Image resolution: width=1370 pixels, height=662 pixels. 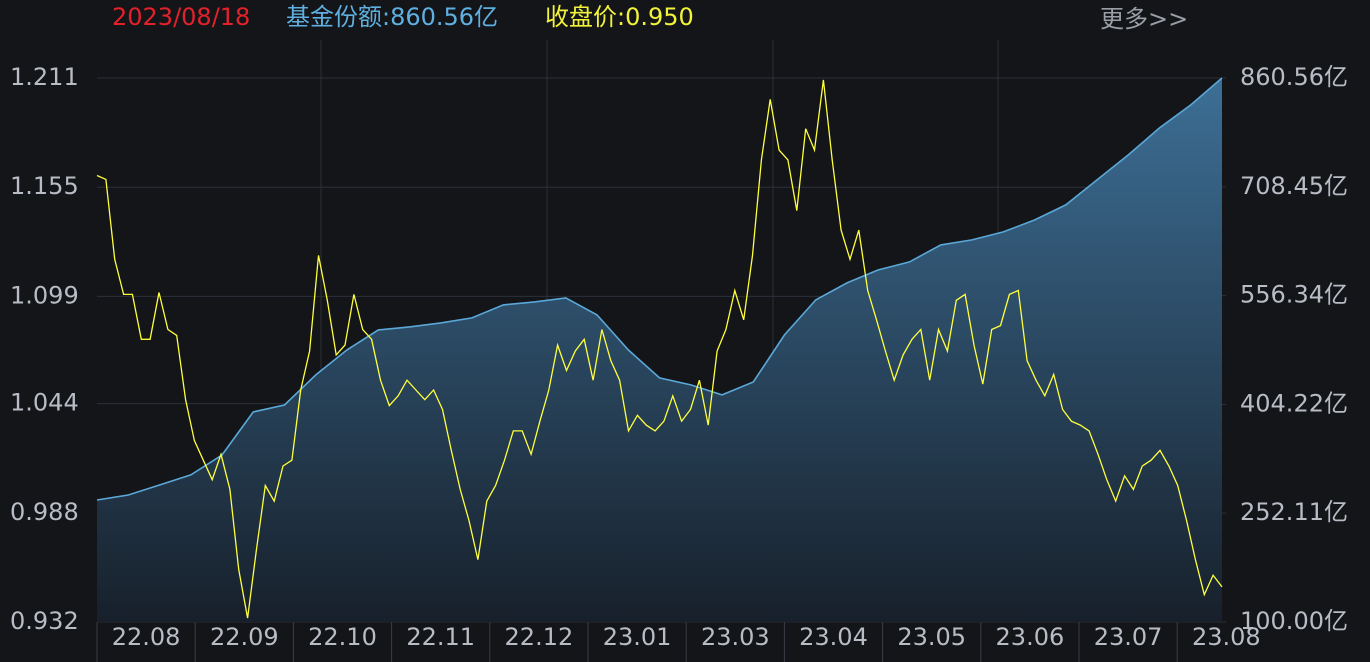 What do you see at coordinates (1294, 295) in the screenshot?
I see `y2-tick-label: 556.34亿` at bounding box center [1294, 295].